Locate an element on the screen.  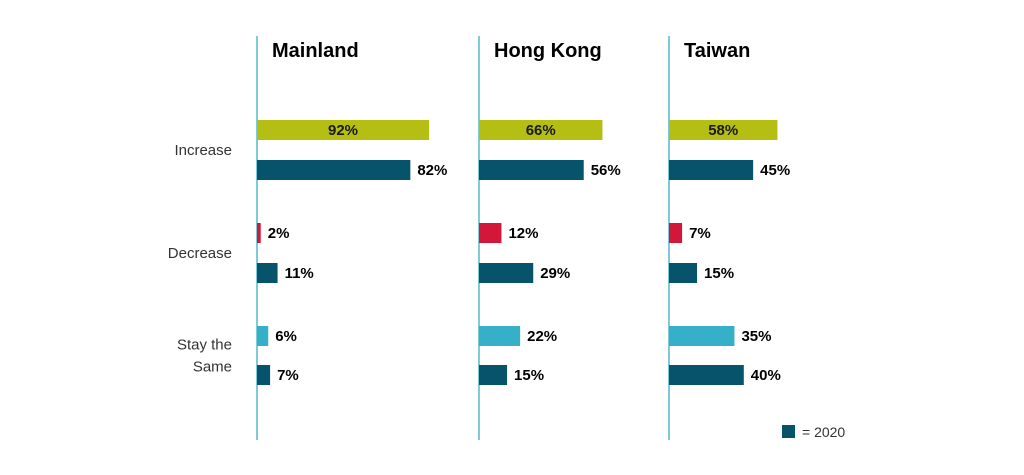
value-label-current: 6% is located at coordinates (286, 336).